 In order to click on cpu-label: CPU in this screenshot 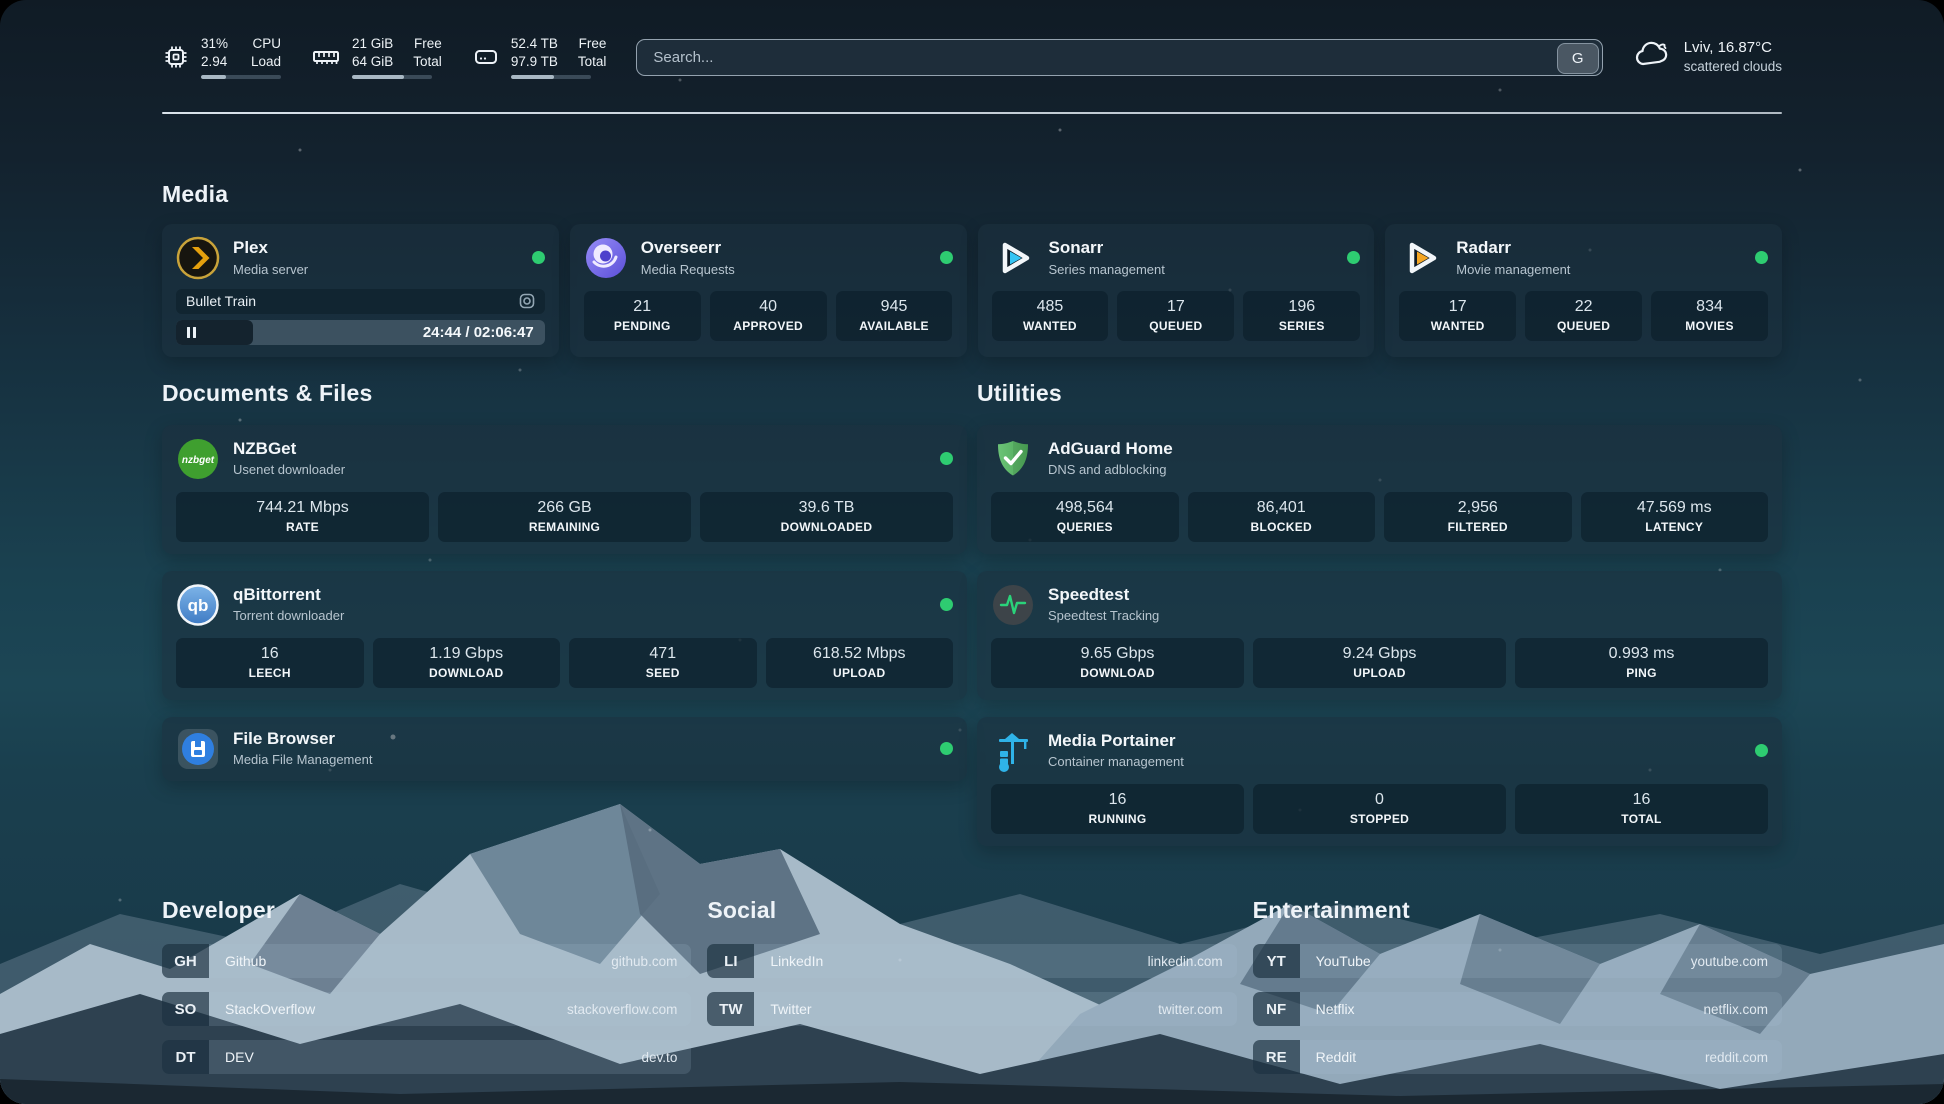, I will do `click(266, 43)`.